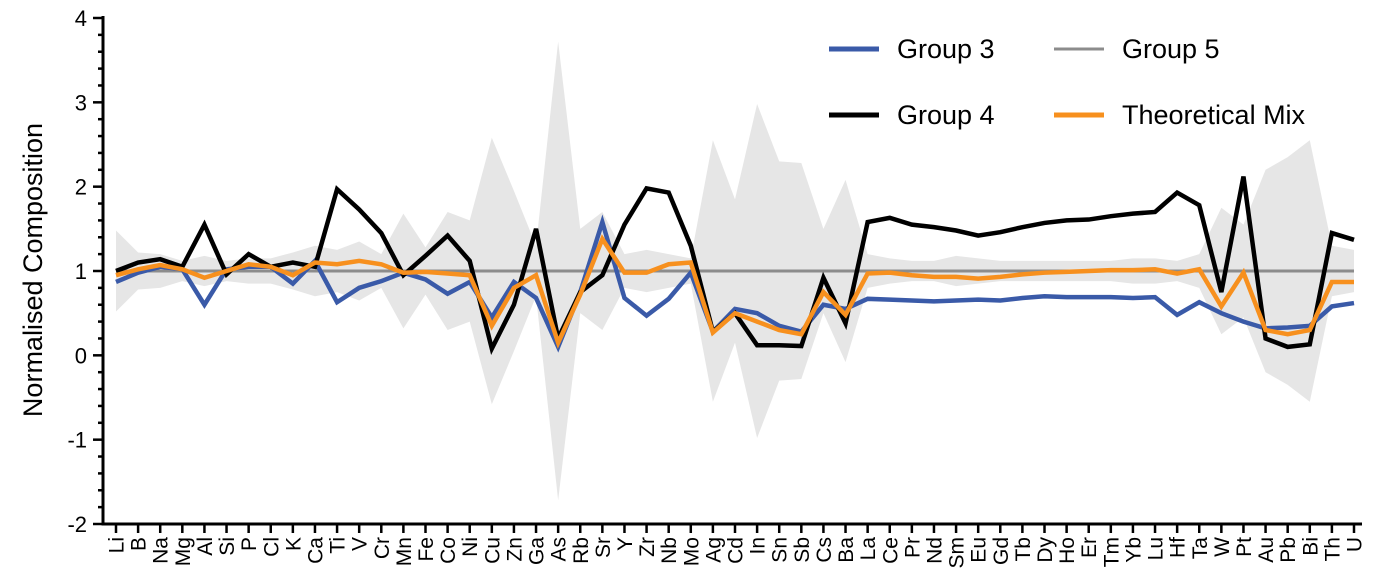 The width and height of the screenshot is (1377, 575). What do you see at coordinates (404, 551) in the screenshot?
I see `x-tick-label: Mn` at bounding box center [404, 551].